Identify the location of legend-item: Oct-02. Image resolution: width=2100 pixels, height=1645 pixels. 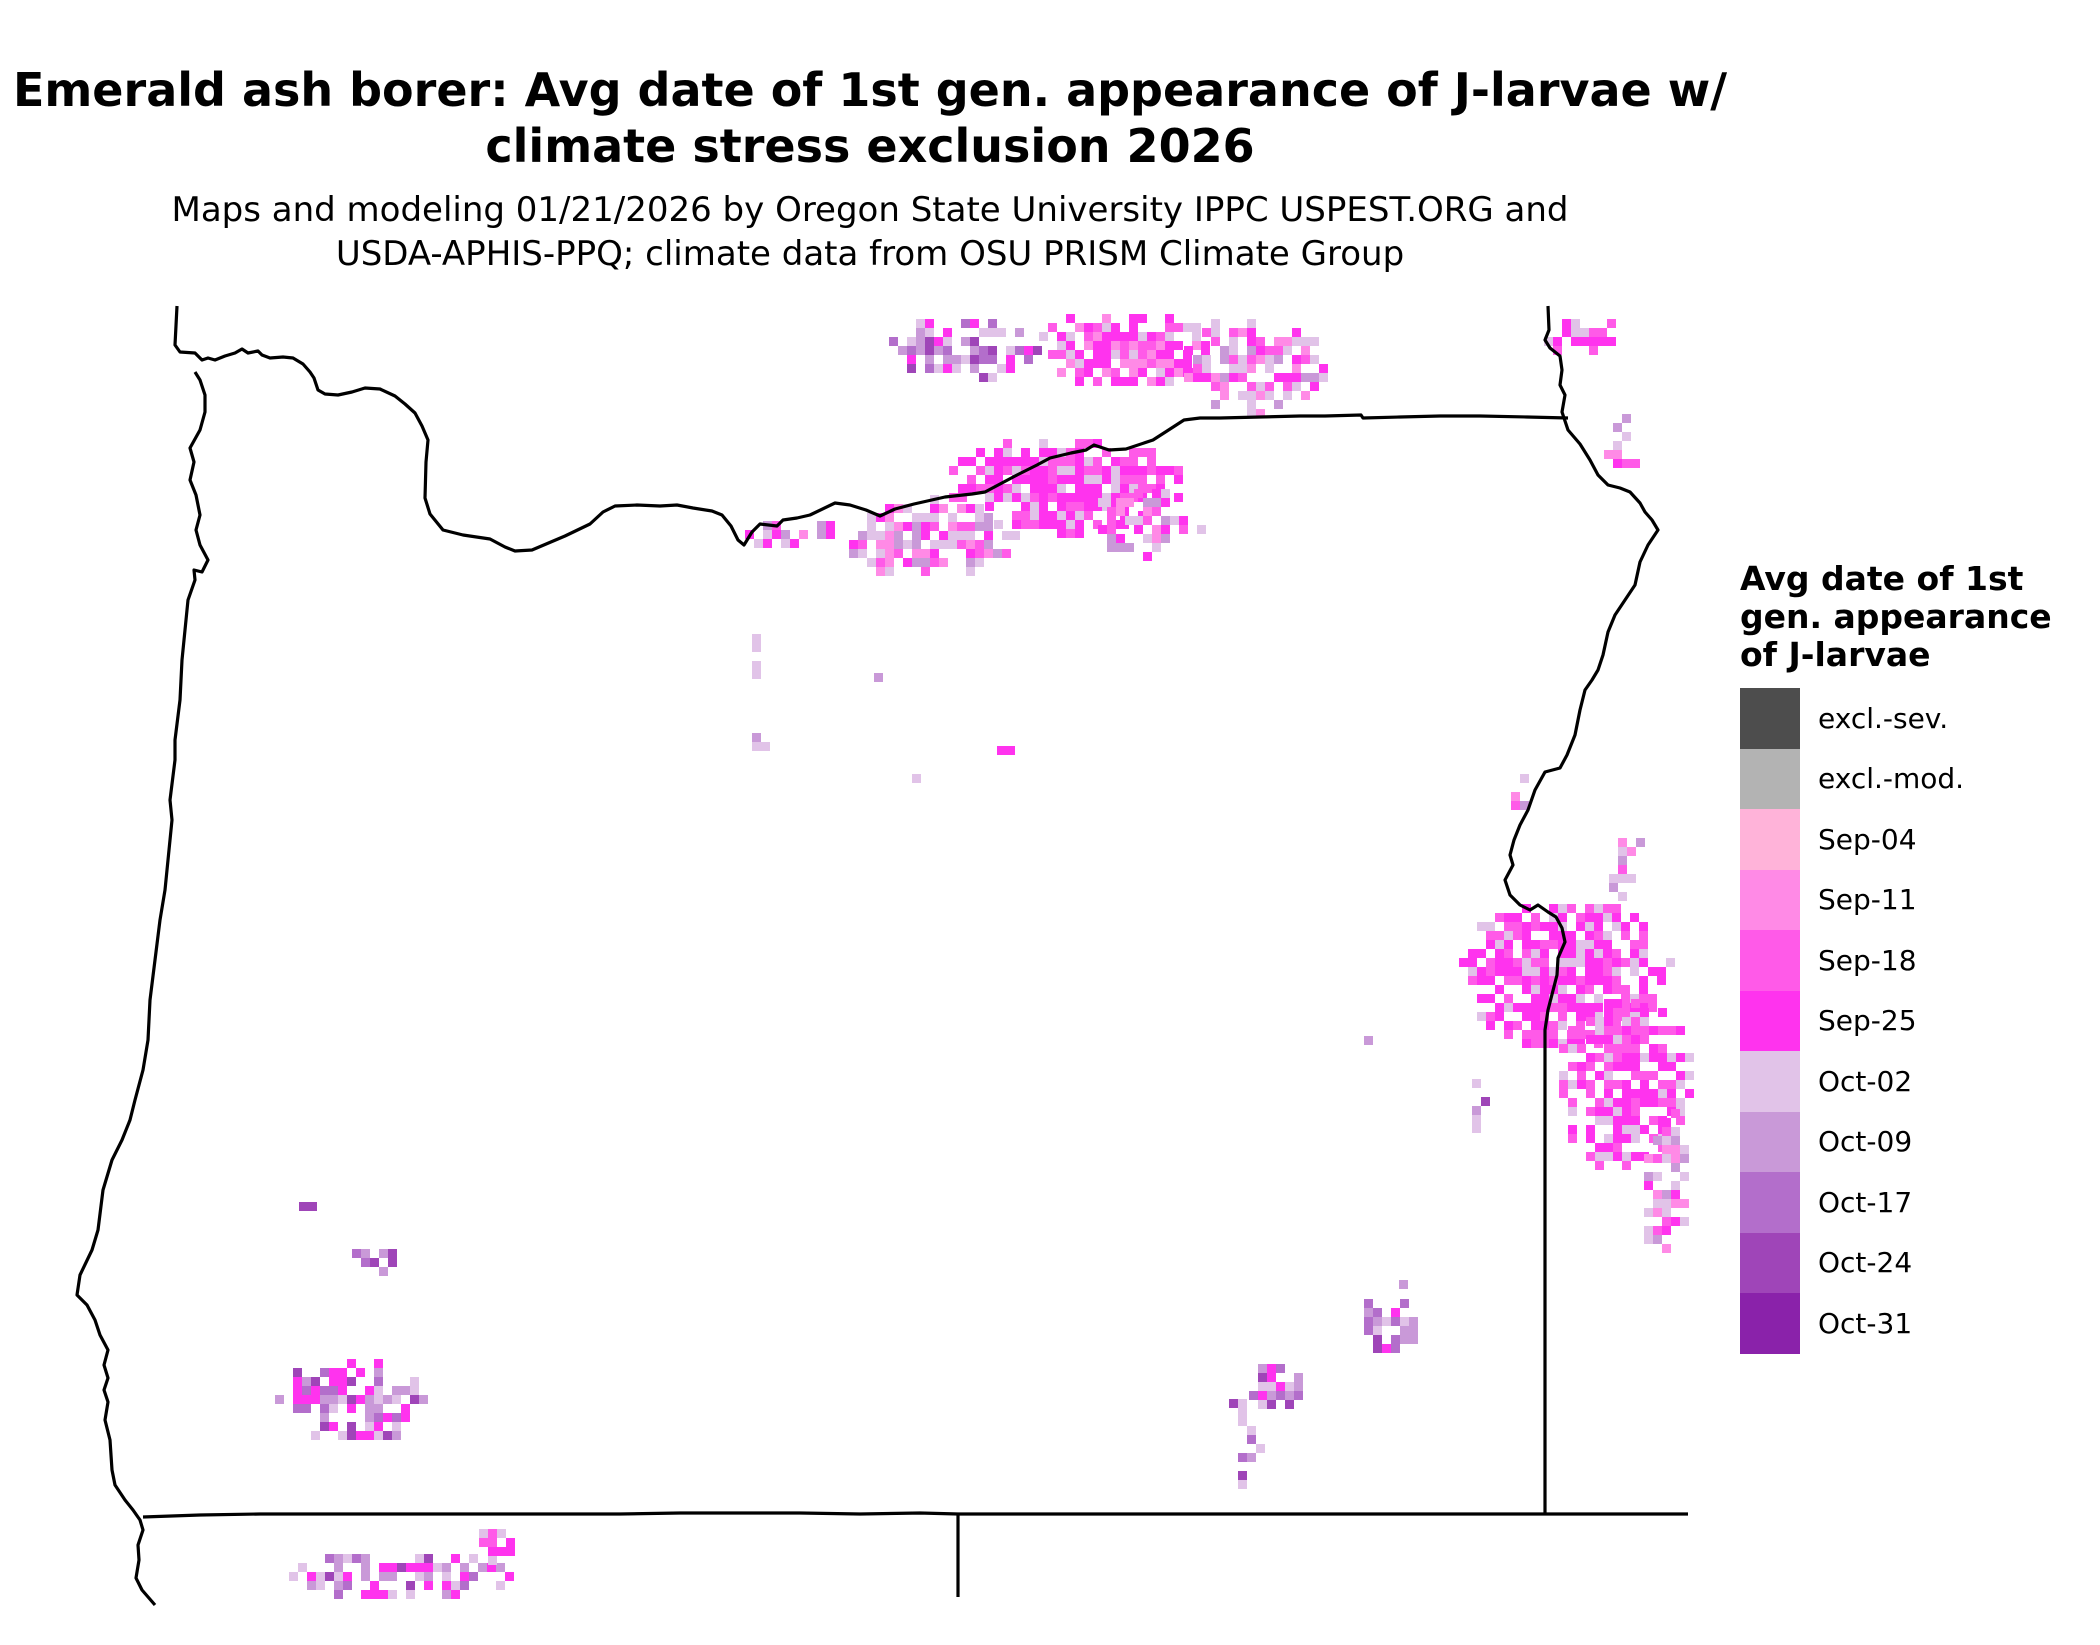
(1920, 1081).